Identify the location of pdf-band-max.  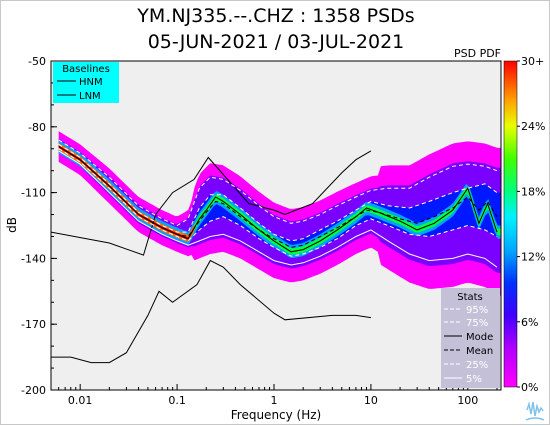
(126, 192).